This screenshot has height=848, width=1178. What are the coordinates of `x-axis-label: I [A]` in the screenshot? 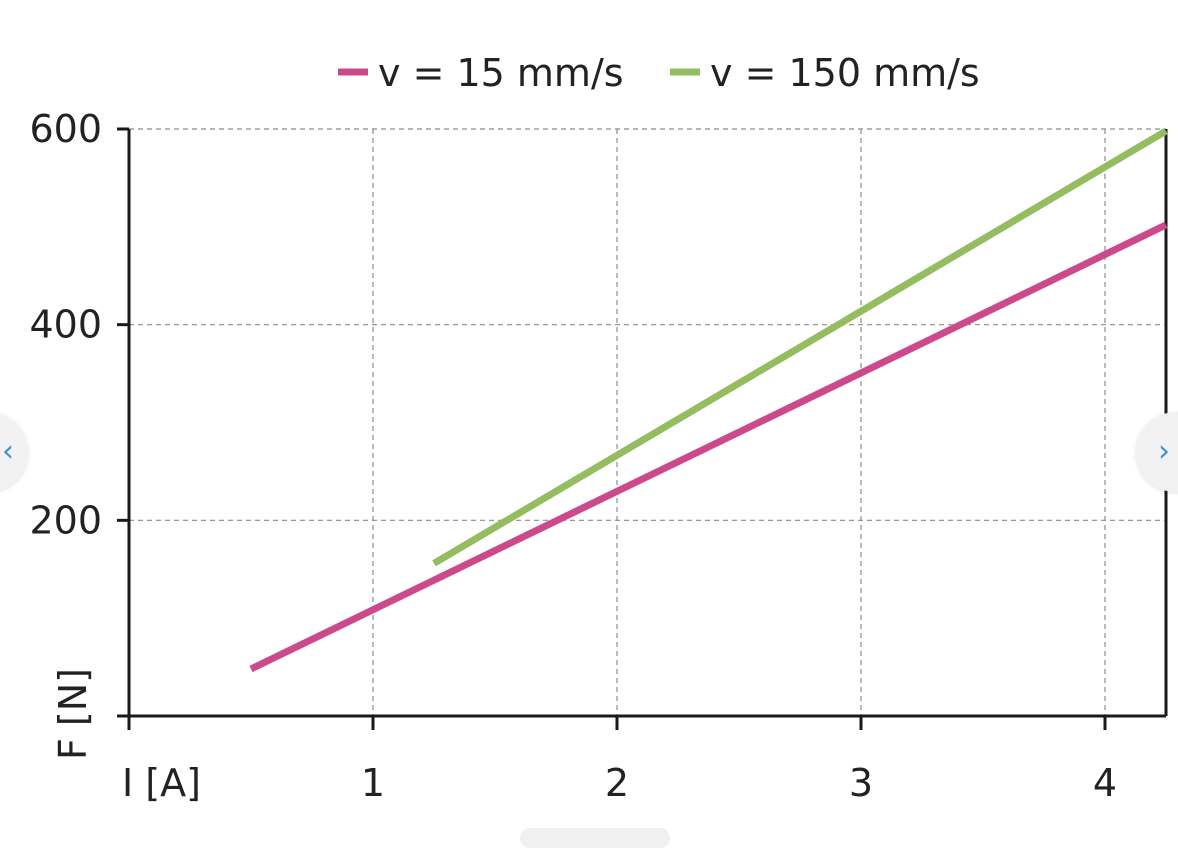 It's located at (161, 783).